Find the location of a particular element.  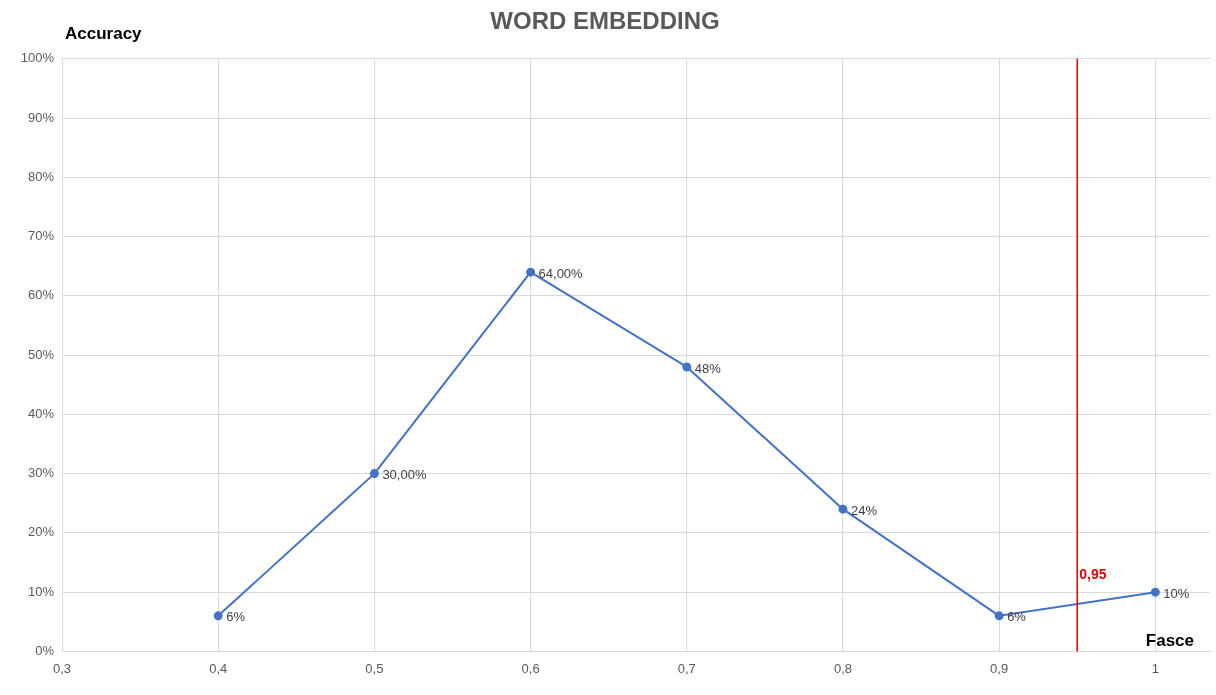

x-tick-label: 0,3 is located at coordinates (62, 668).